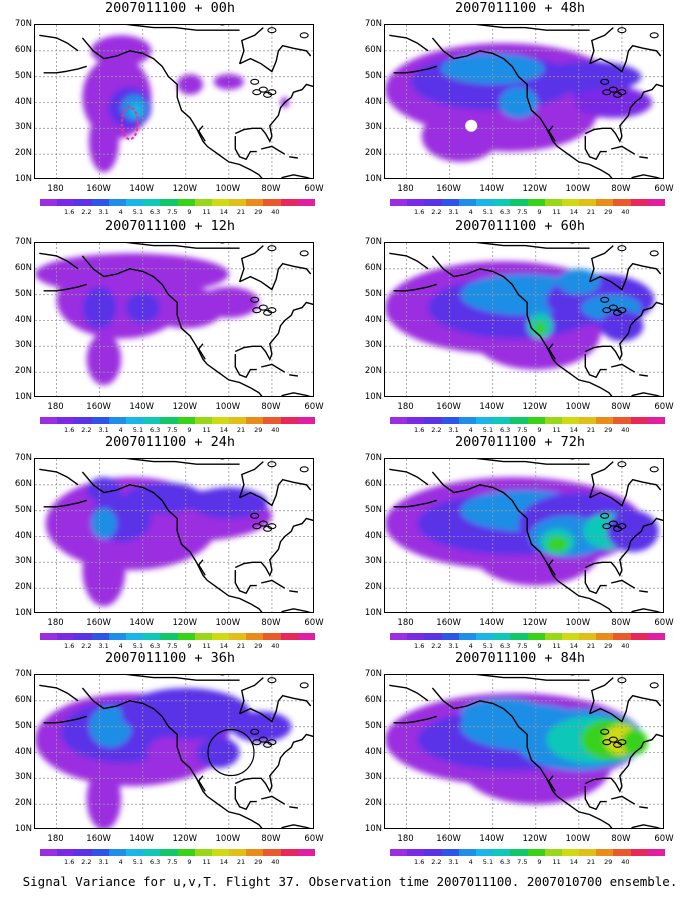  Describe the element at coordinates (155, 862) in the screenshot. I see `colorbar-label: 6.3` at that location.